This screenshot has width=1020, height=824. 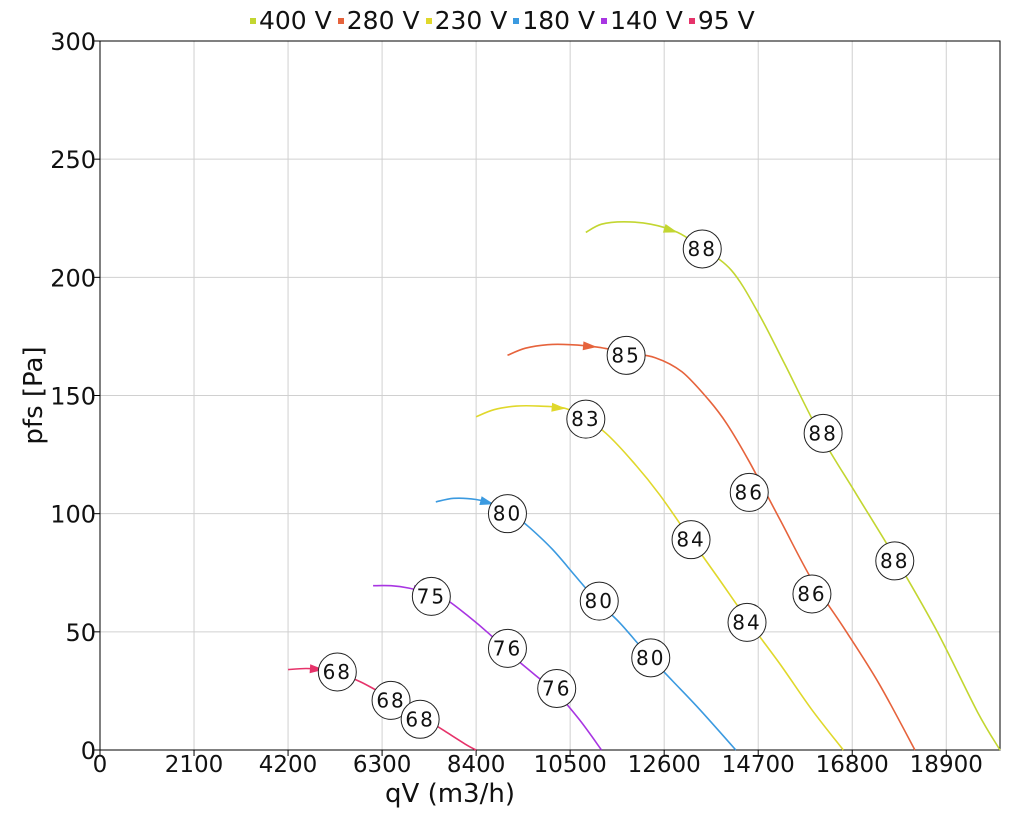 I want to click on point-label: 76, so click(x=557, y=689).